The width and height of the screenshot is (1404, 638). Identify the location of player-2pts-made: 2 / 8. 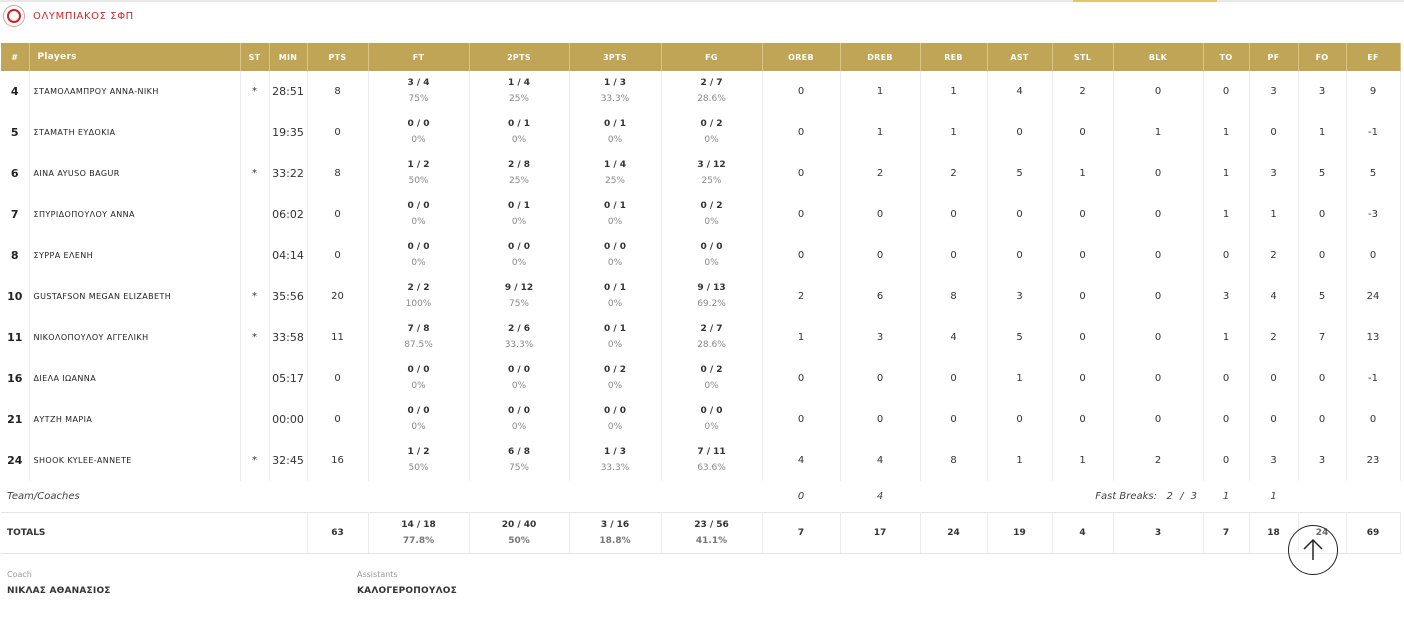
(519, 165).